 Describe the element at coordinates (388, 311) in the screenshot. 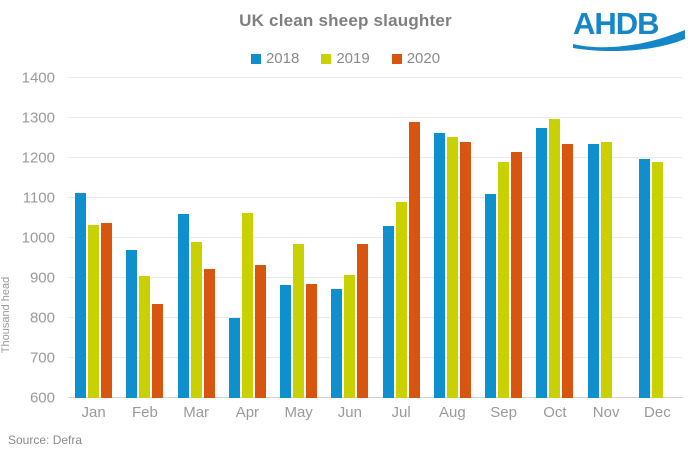

I see `bar-2018-jul` at that location.